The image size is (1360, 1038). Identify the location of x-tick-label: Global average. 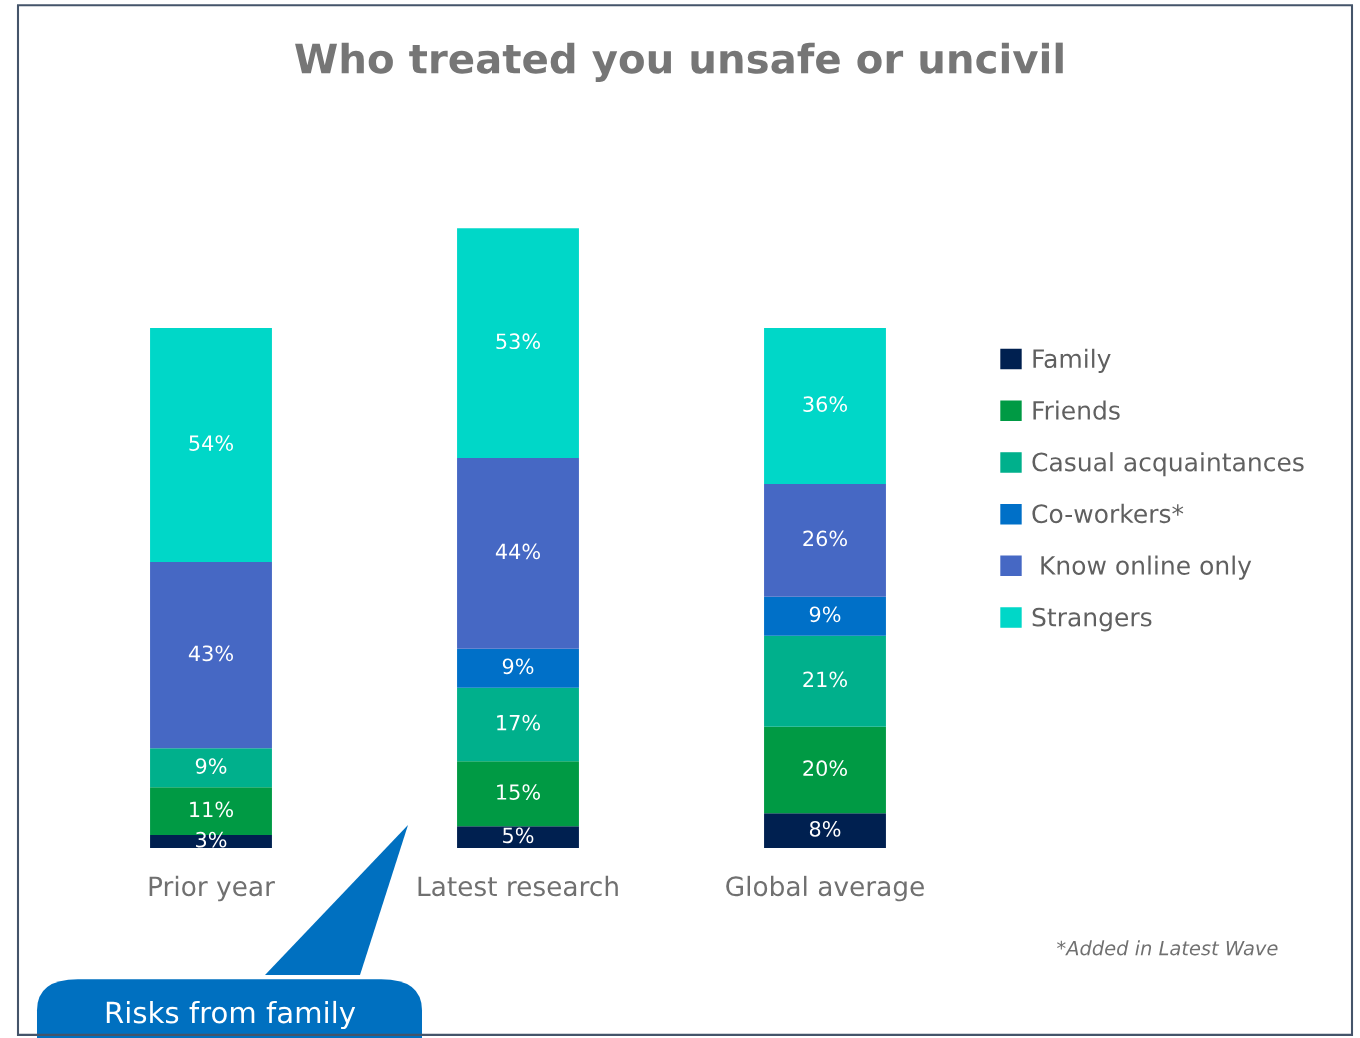
(825, 888).